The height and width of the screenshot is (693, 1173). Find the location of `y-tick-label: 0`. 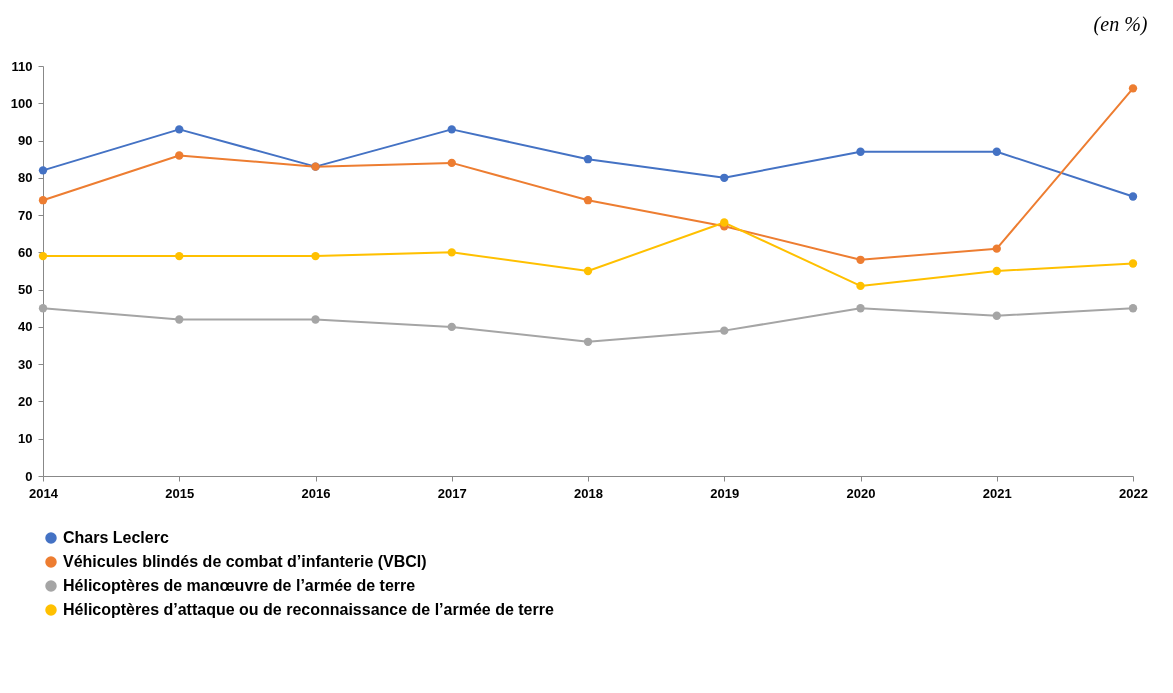

y-tick-label: 0 is located at coordinates (29, 476).